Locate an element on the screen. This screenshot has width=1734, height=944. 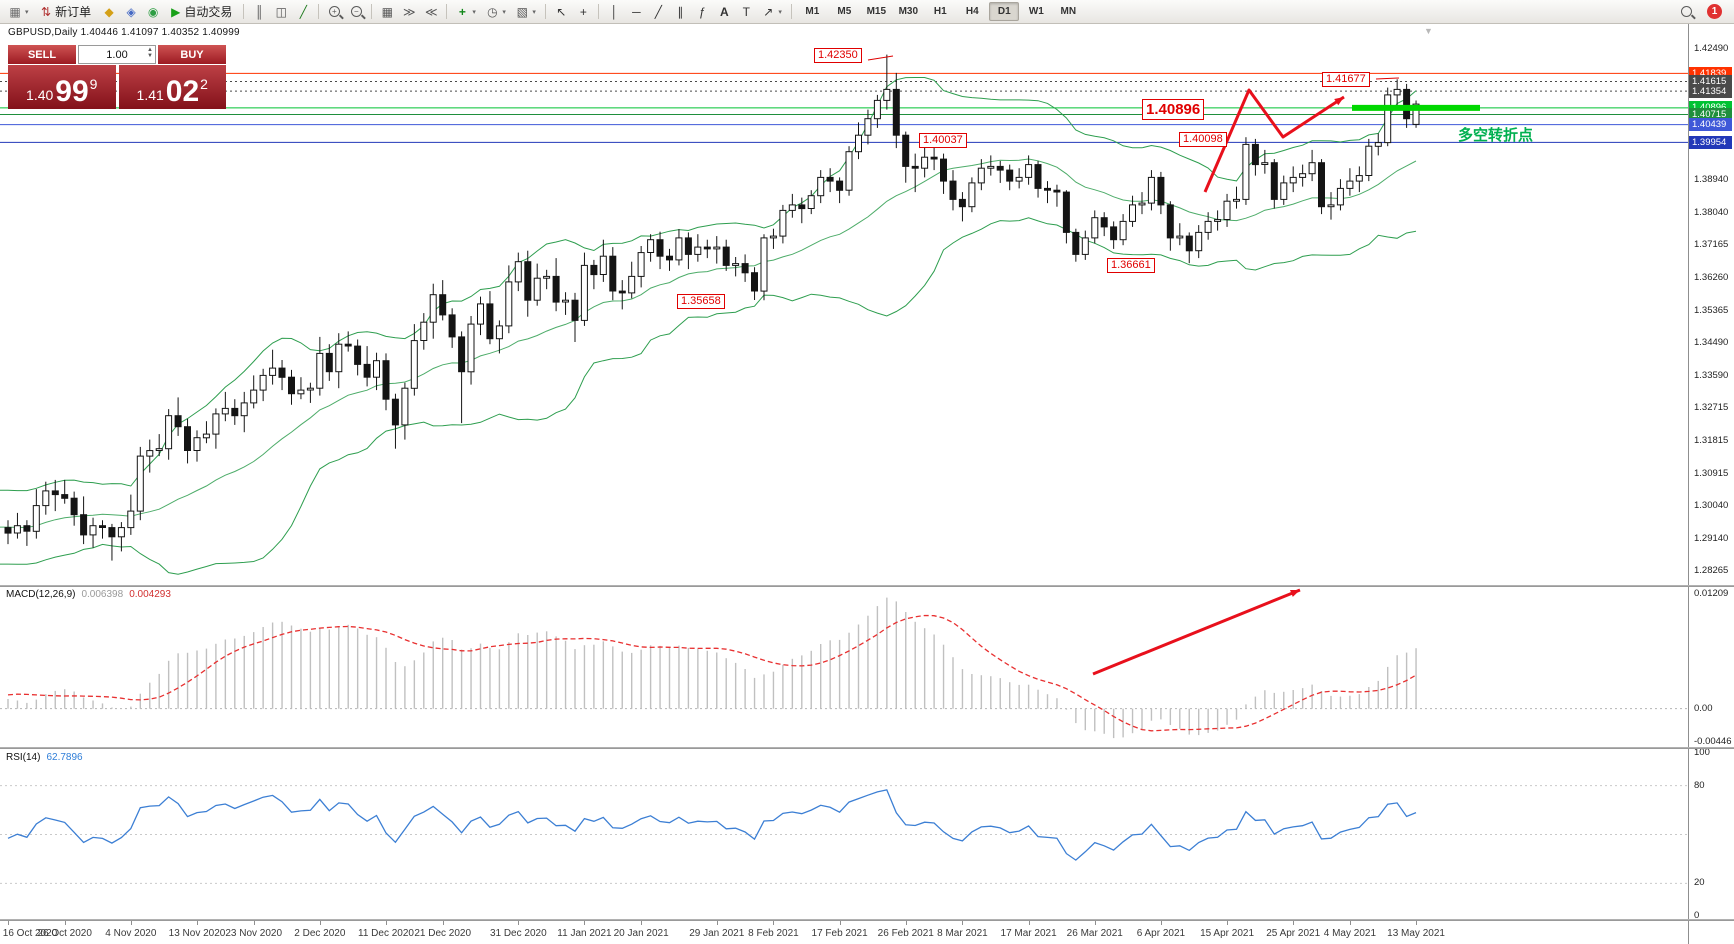
volume-spinner: ▲ ▼ is located at coordinates (150, 53).